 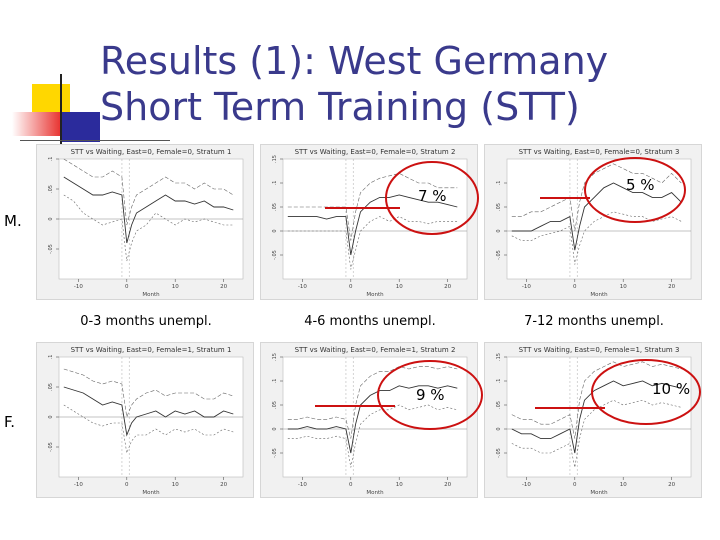 What do you see at coordinates (671, 389) in the screenshot?
I see `annotation-10pct: 10 %` at bounding box center [671, 389].